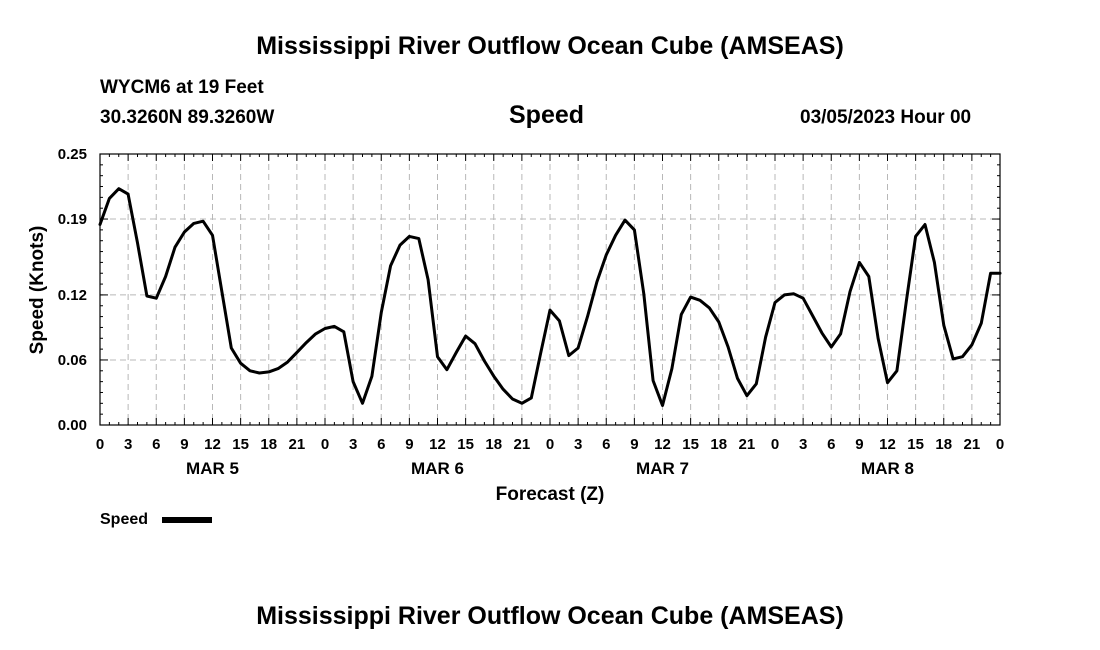  Describe the element at coordinates (887, 468) in the screenshot. I see `day-label: MAR 8` at that location.